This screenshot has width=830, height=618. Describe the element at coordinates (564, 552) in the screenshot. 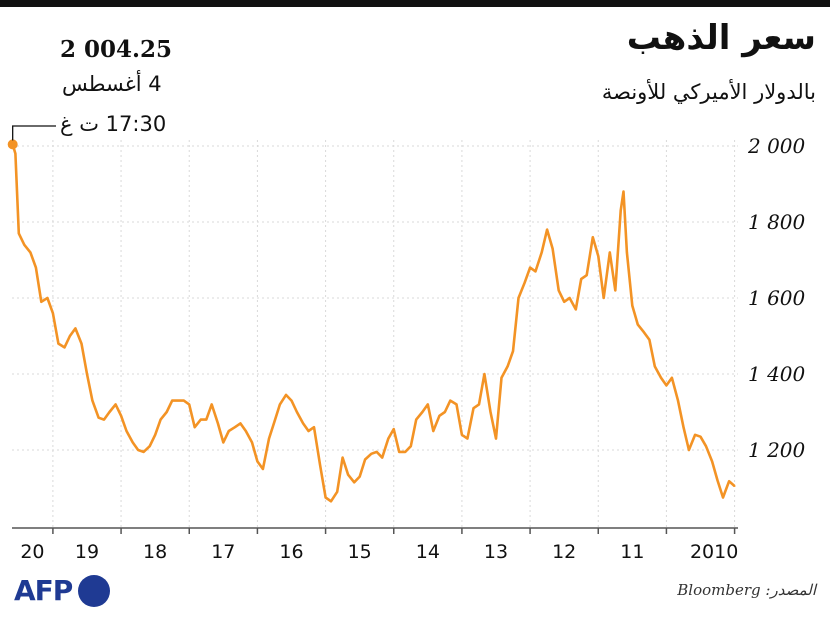

I see `x-tick-label: 12` at that location.